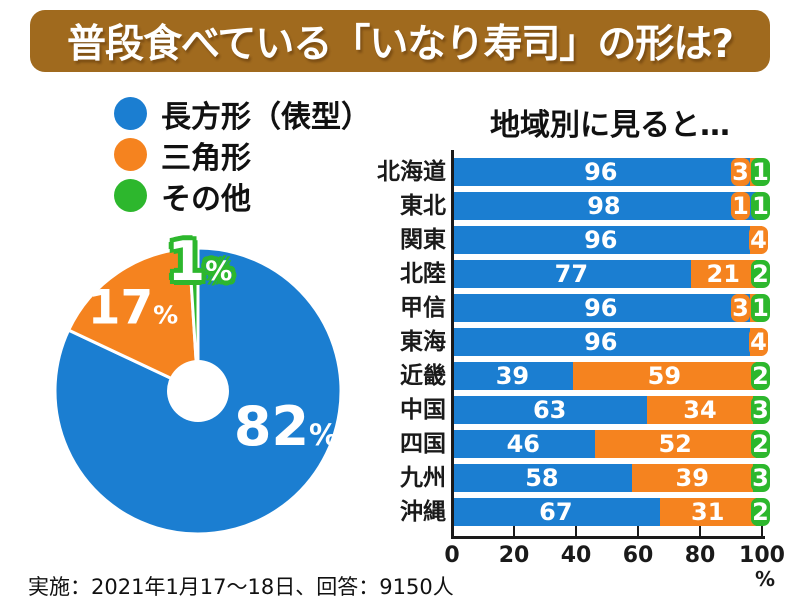 The width and height of the screenshot is (800, 600). I want to click on x-axis-tick-label: 20, so click(514, 555).